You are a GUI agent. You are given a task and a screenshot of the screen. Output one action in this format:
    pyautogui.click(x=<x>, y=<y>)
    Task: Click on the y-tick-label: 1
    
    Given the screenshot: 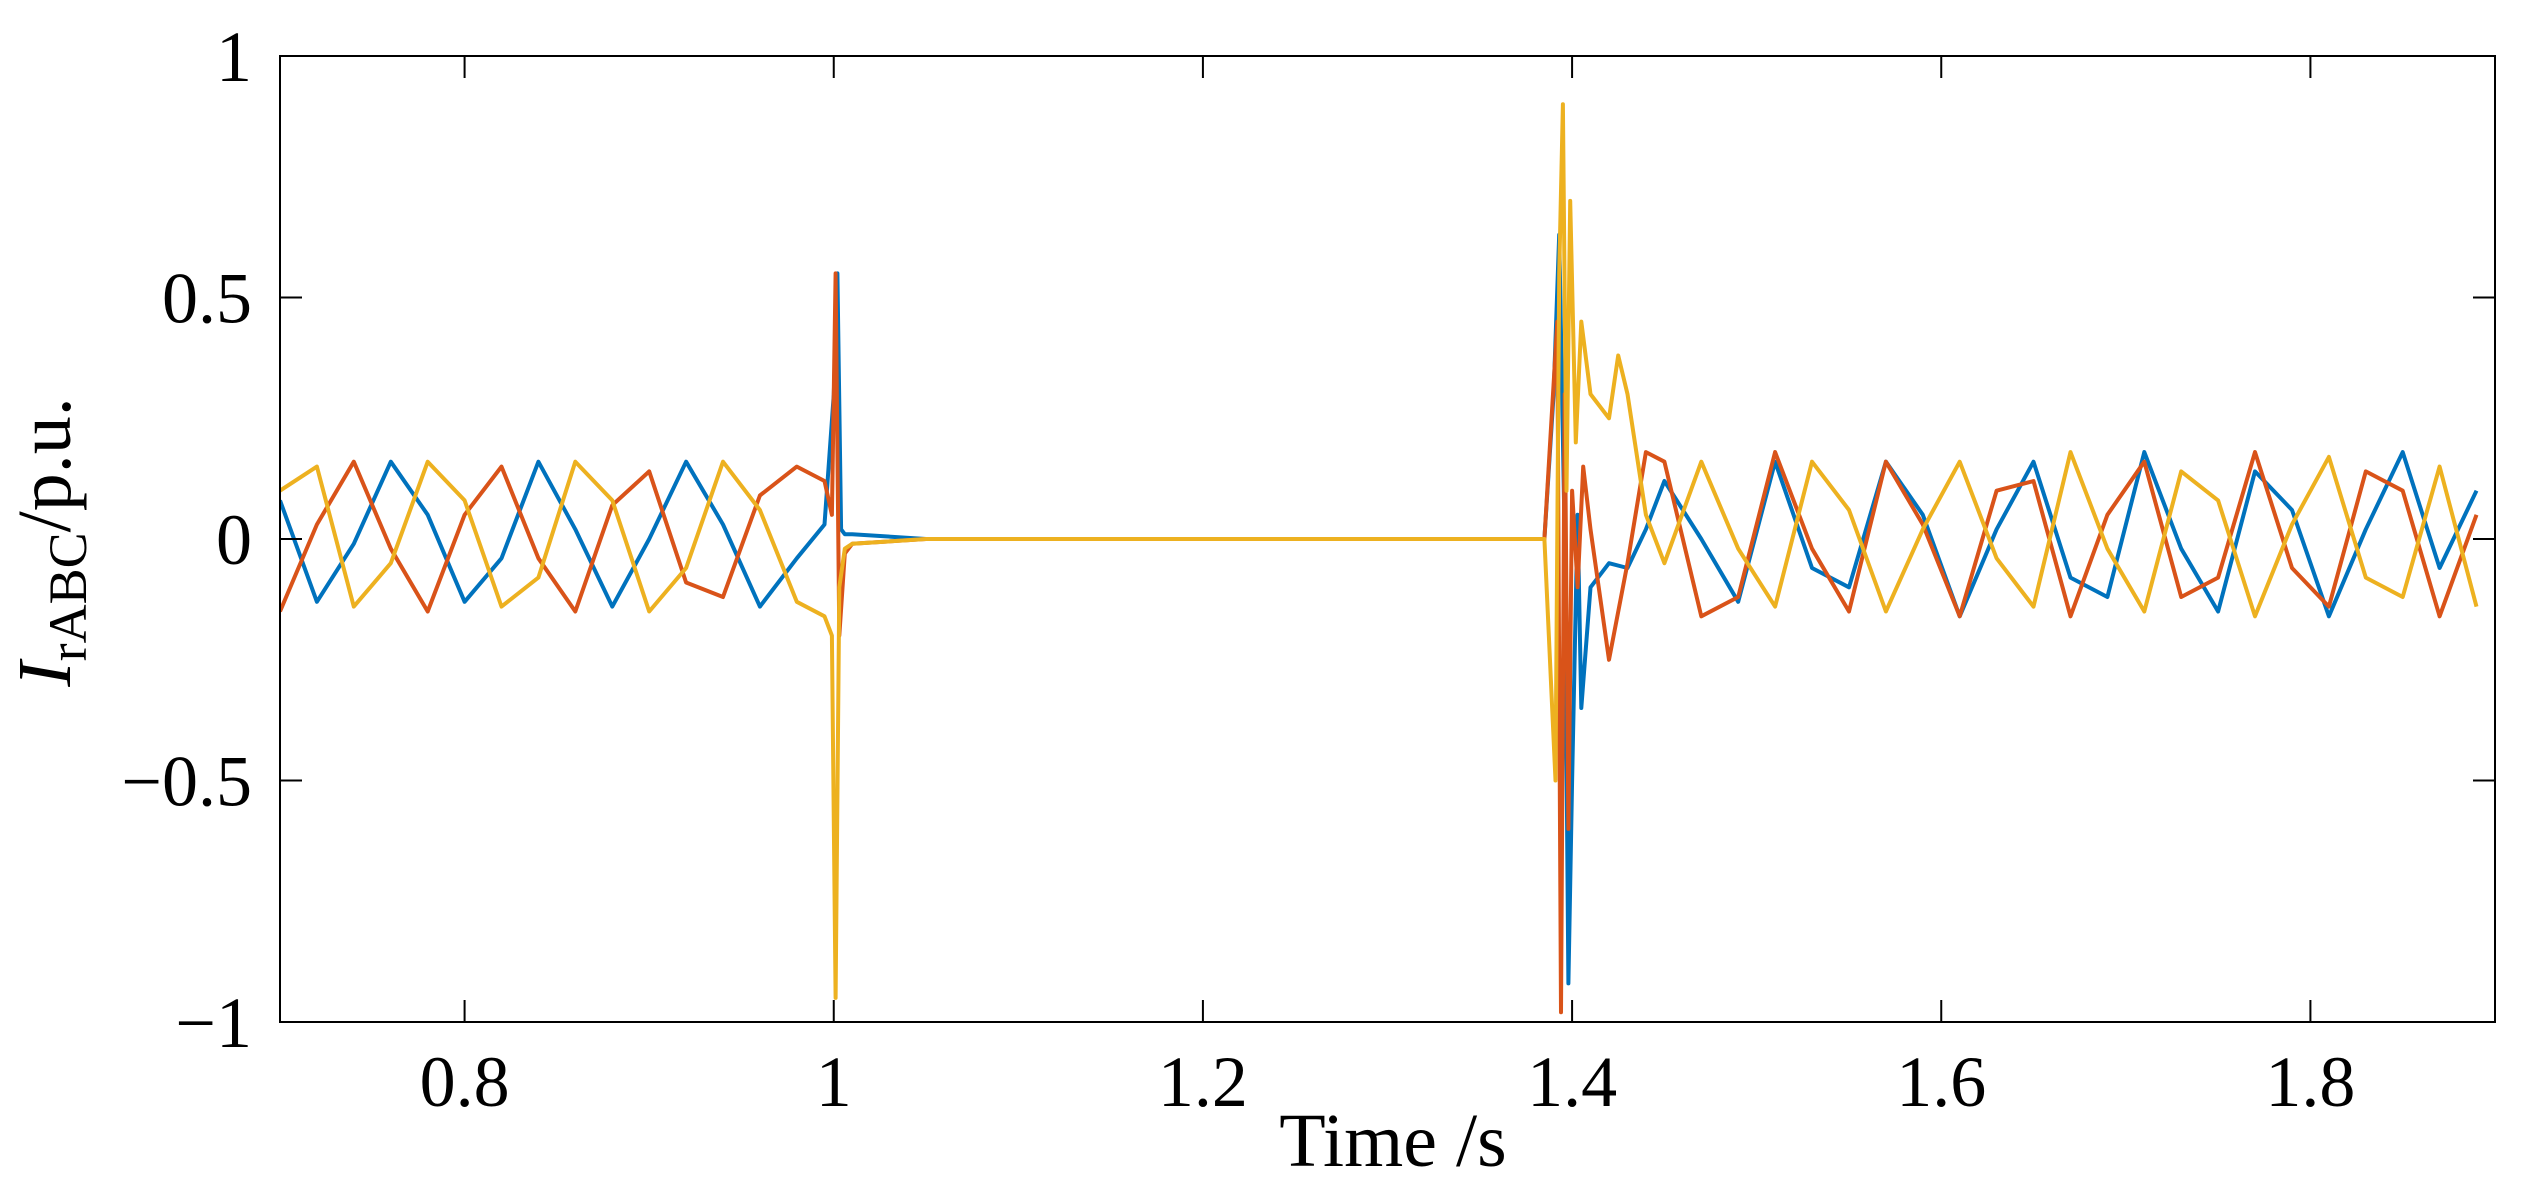 What is the action you would take?
    pyautogui.click(x=234, y=57)
    